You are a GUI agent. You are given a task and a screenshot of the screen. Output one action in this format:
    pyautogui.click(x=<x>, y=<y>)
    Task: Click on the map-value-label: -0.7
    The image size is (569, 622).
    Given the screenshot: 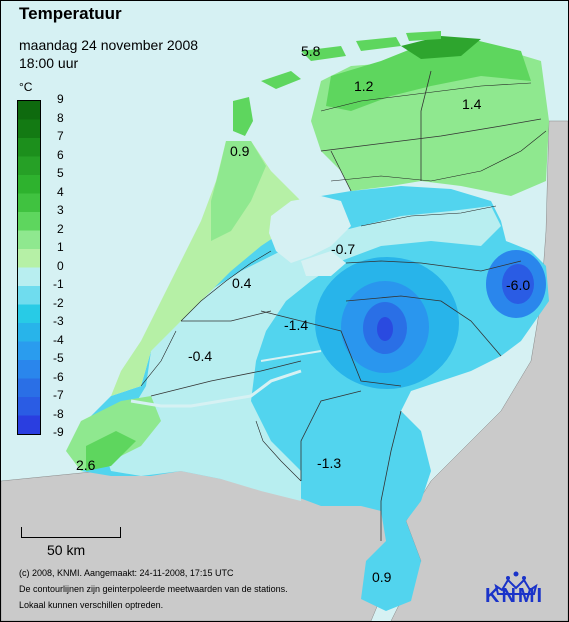 What is the action you would take?
    pyautogui.click(x=343, y=249)
    